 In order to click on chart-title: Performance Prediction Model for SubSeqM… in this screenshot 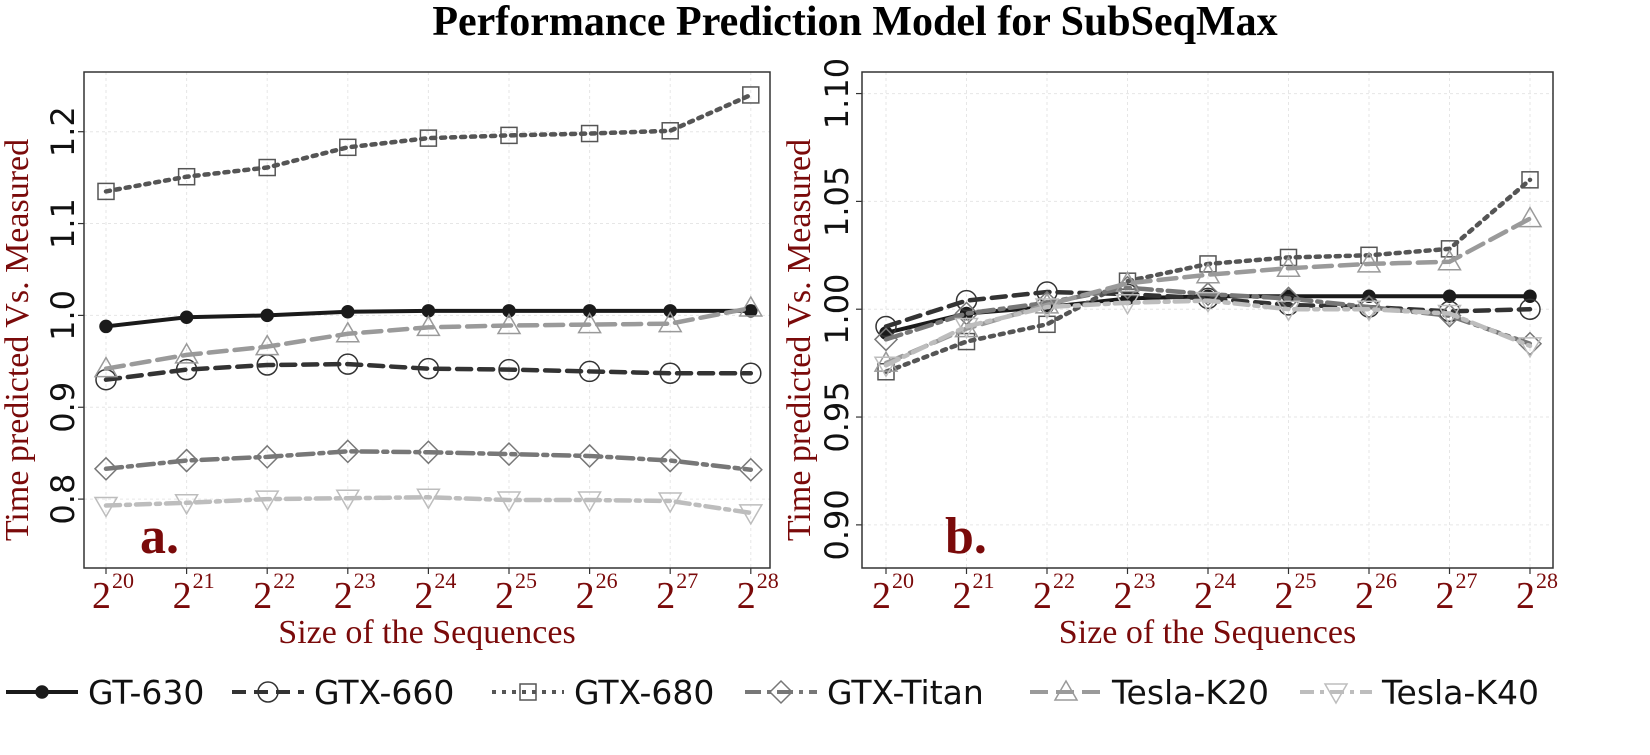, I will do `click(854, 22)`.